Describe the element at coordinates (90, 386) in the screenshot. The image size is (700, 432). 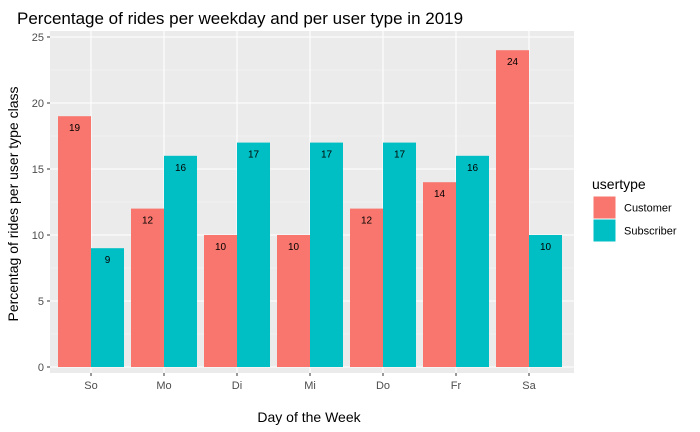
I see `x-tick-label: So` at that location.